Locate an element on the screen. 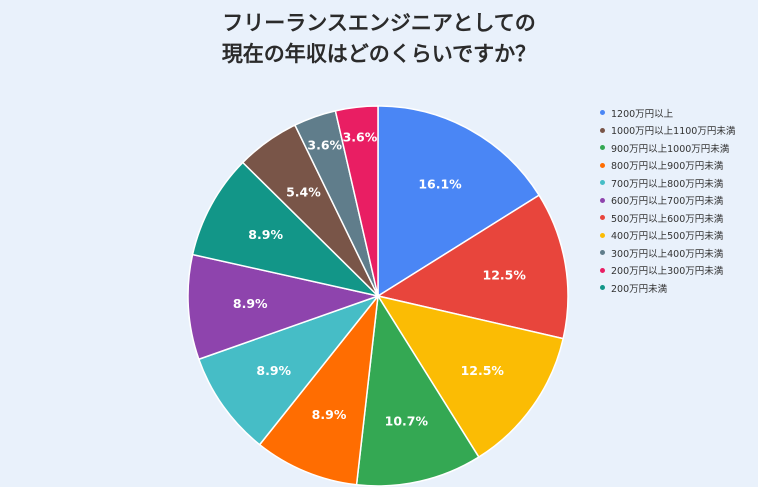  legend-item: 600万円以上700万円未満 is located at coordinates (679, 201).